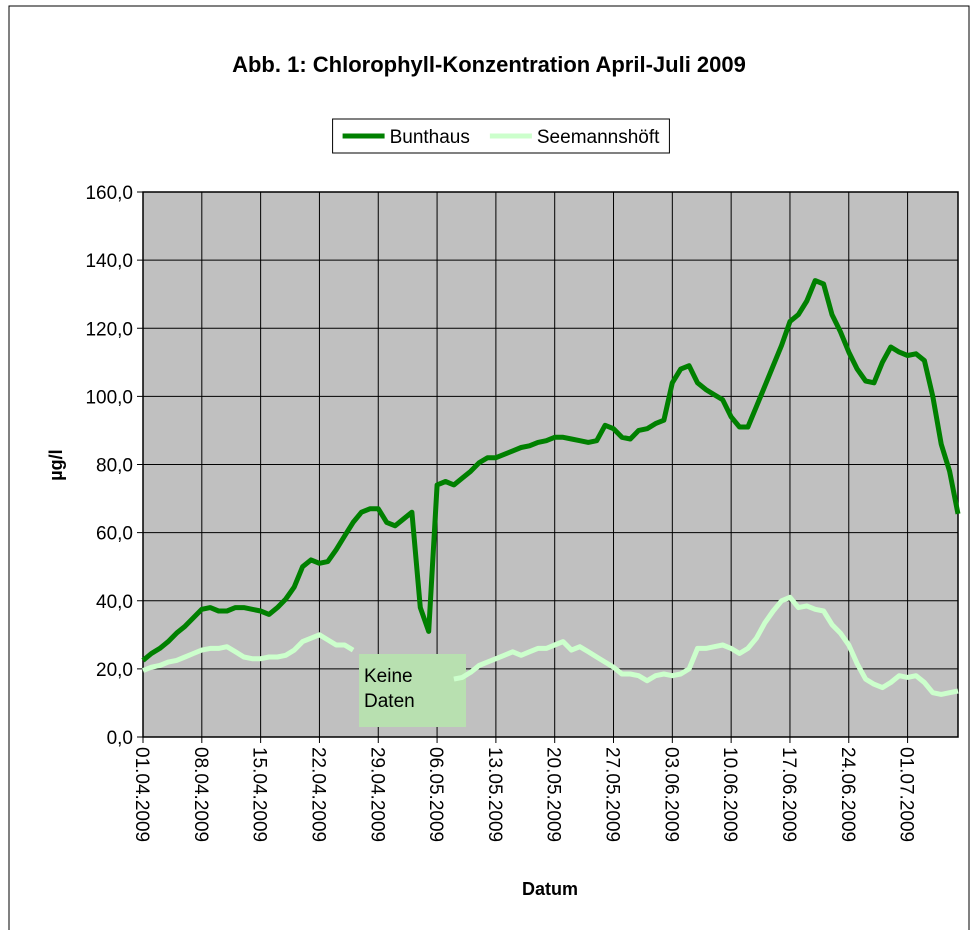 The image size is (979, 935). Describe the element at coordinates (114, 466) in the screenshot. I see `y-tick-label: 80,0` at that location.